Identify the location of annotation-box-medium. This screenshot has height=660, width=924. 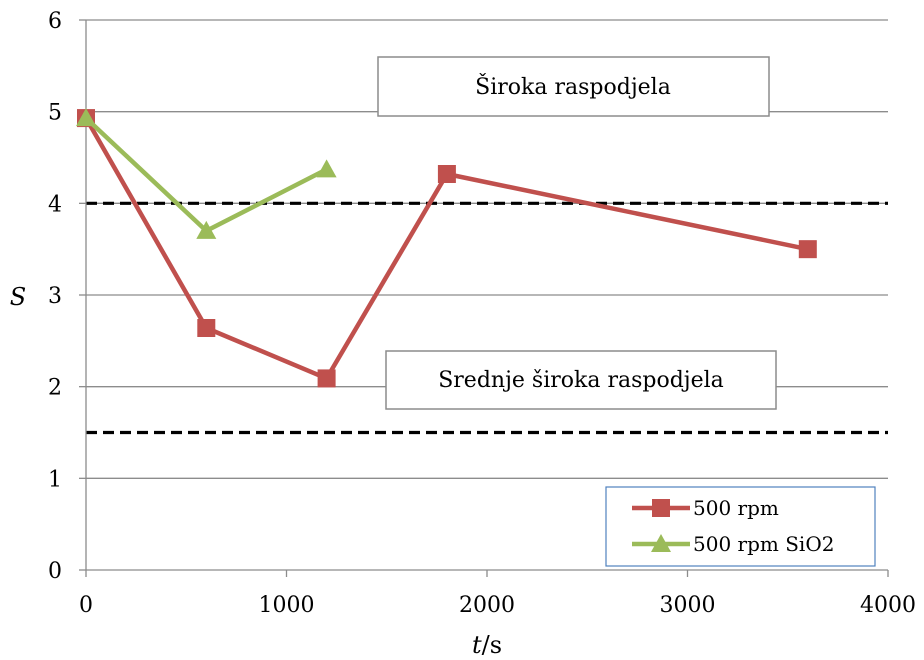
(581, 380).